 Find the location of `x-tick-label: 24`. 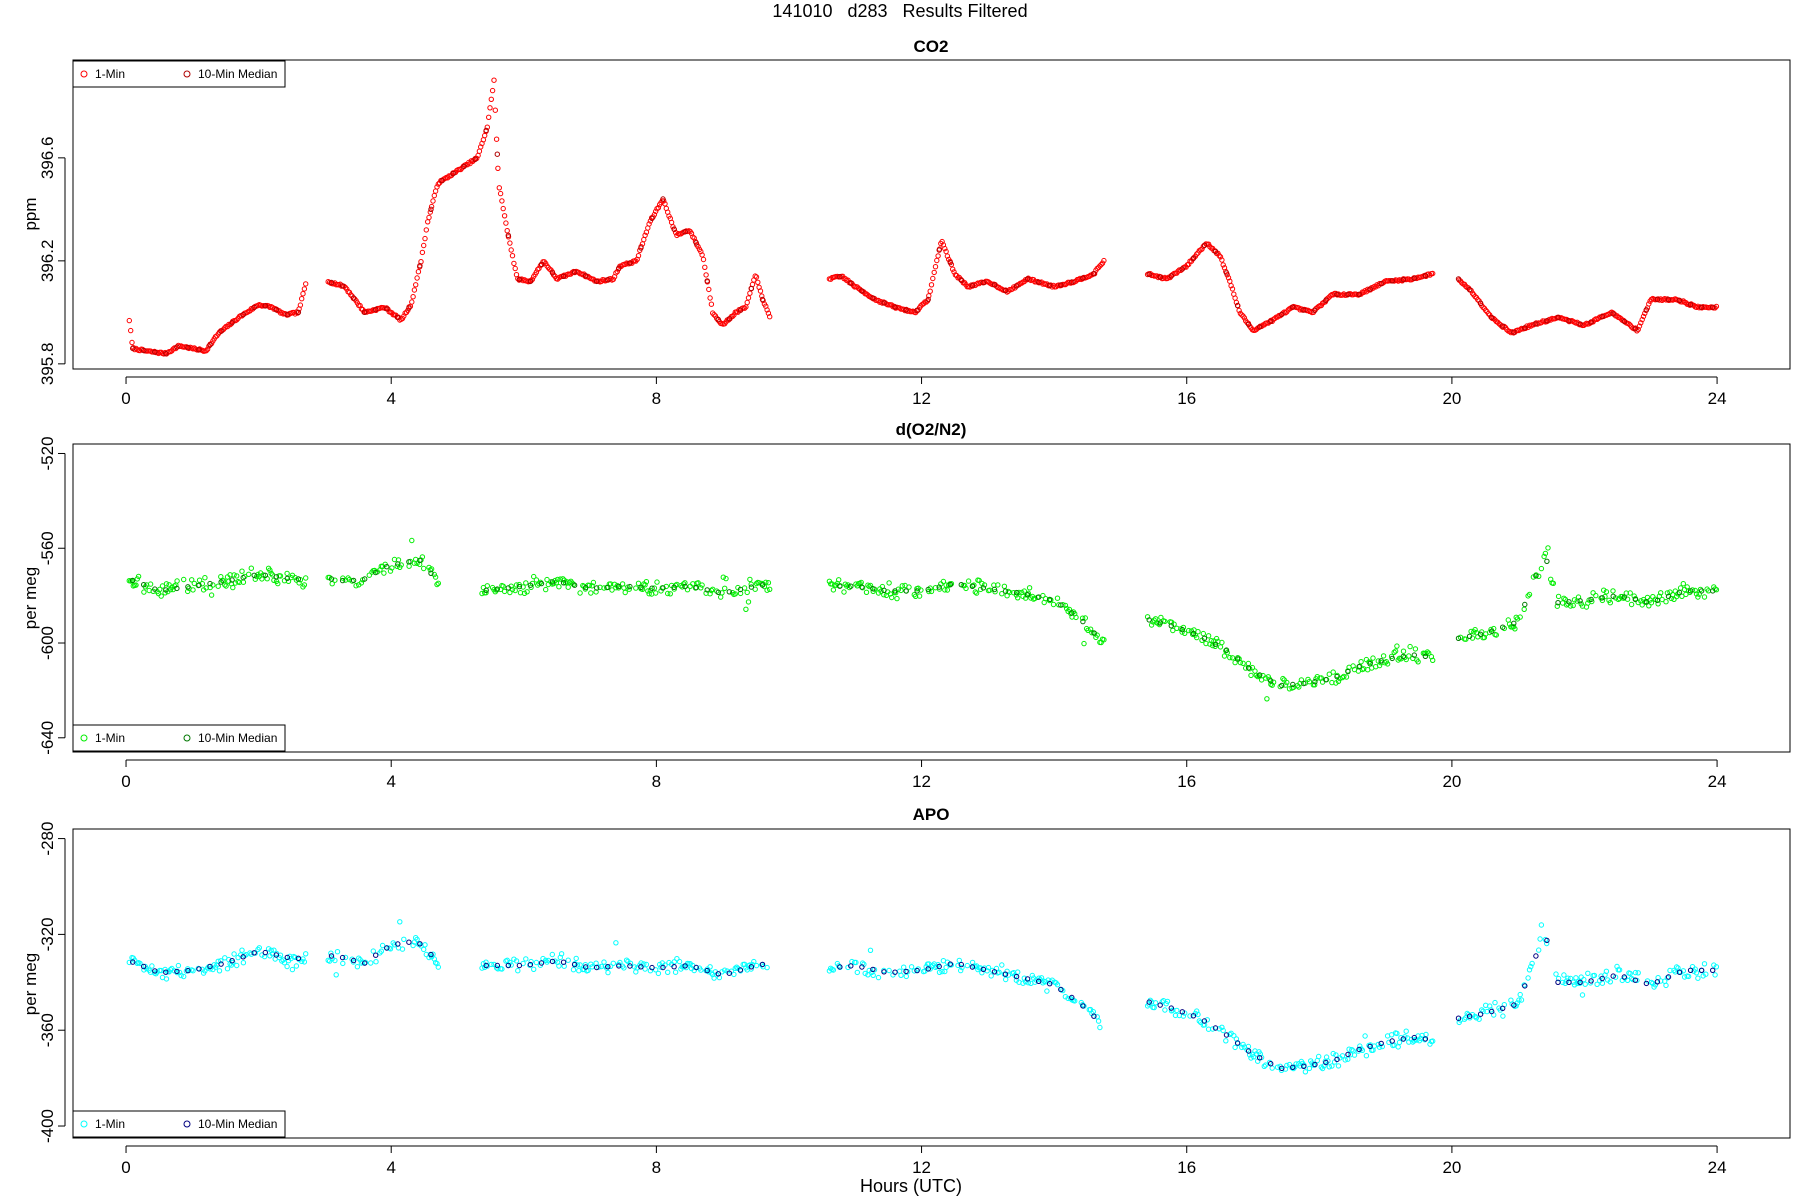

x-tick-label: 24 is located at coordinates (1717, 781).